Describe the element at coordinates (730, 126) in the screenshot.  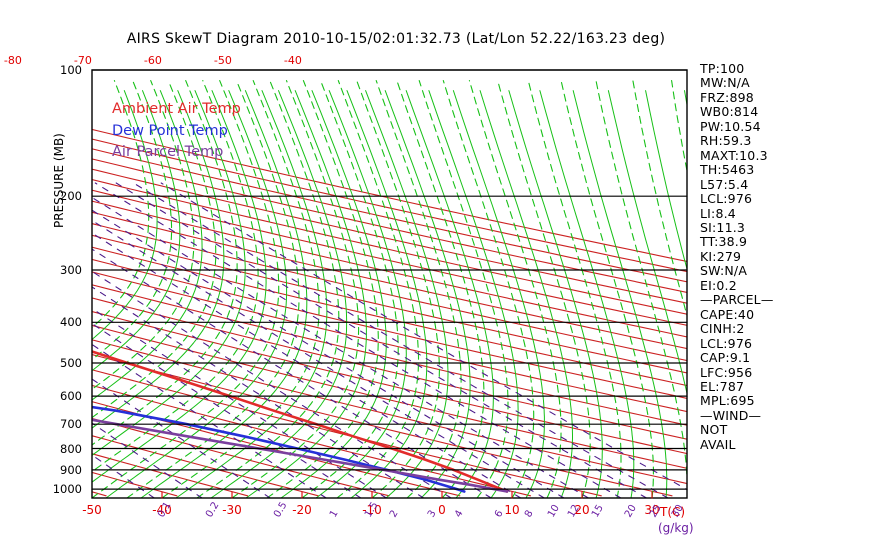
I see `stability-index-item: PW:10.54` at that location.